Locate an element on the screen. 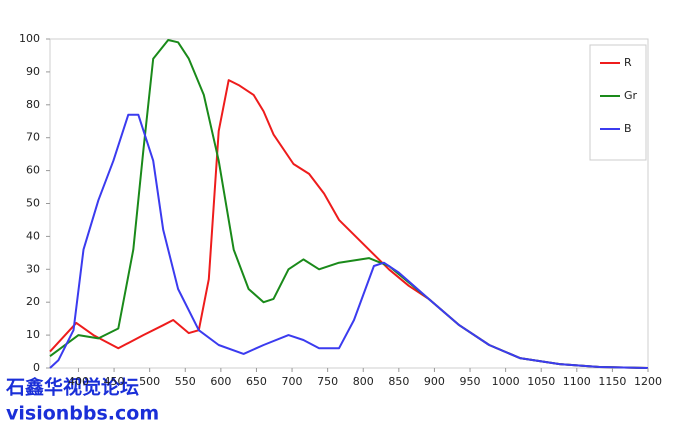  y-tick-label: 80 is located at coordinates (33, 104).